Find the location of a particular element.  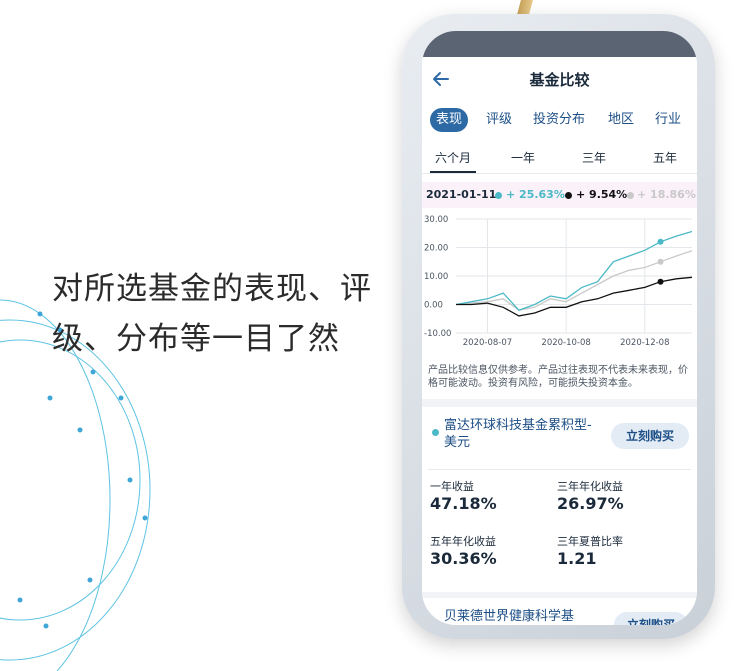

status-bar is located at coordinates (559, 44).